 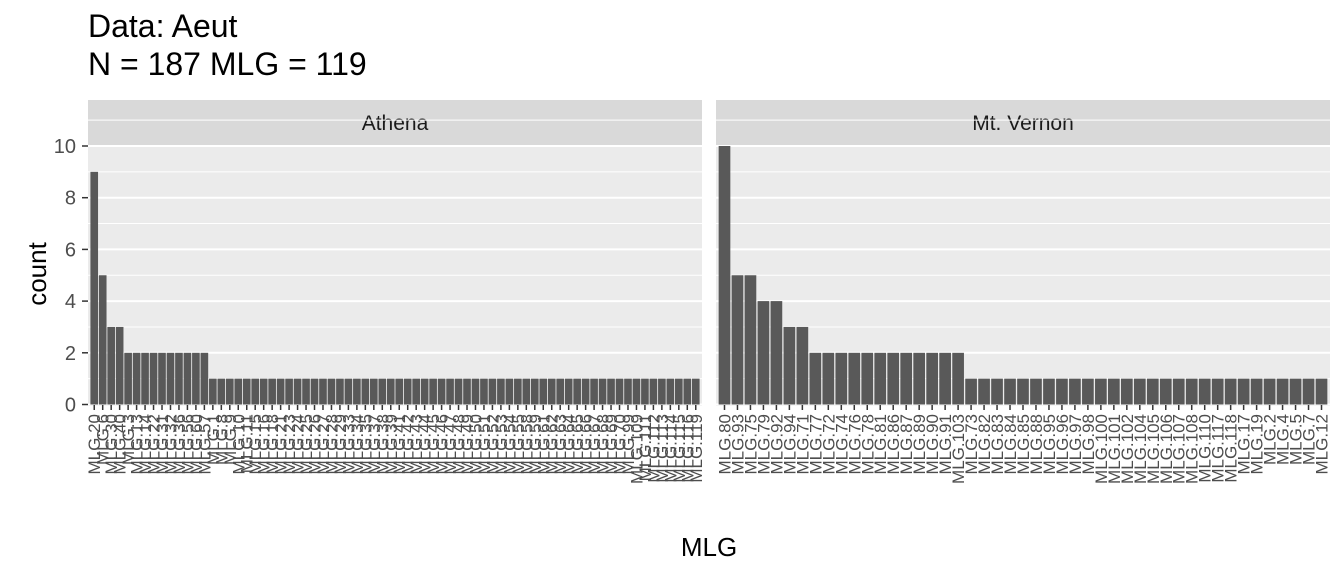 What do you see at coordinates (221, 439) in the screenshot?
I see `x-tick-label: MLG.8` at bounding box center [221, 439].